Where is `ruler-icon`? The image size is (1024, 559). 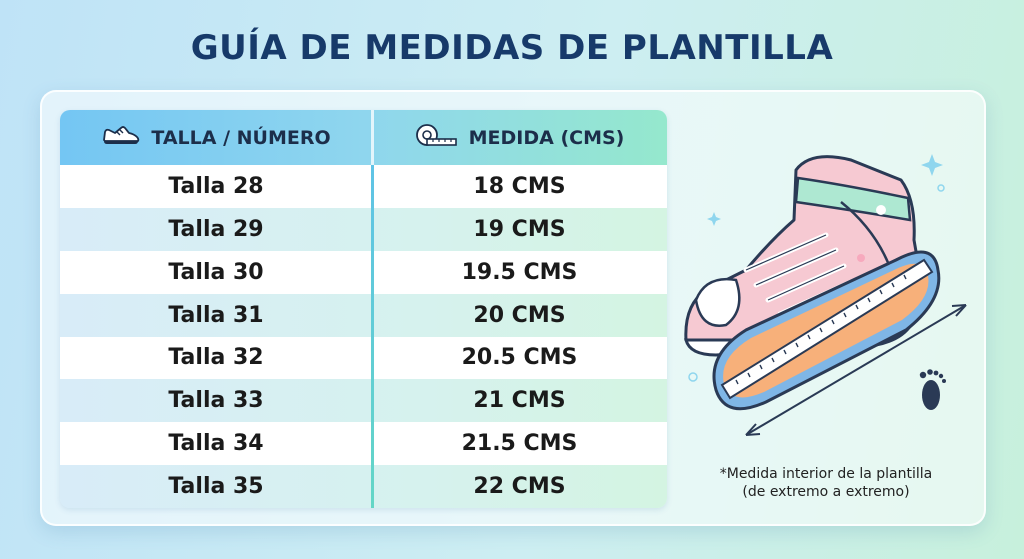 ruler-icon is located at coordinates (827, 329).